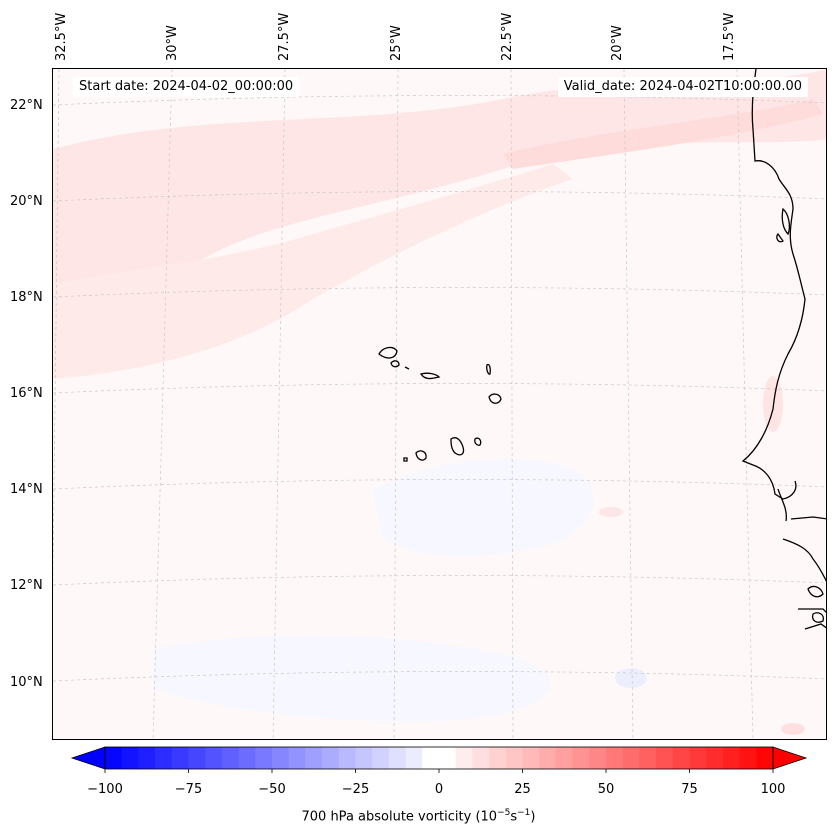 This screenshot has width=837, height=839. What do you see at coordinates (405, 459) in the screenshot?
I see `island-brava` at bounding box center [405, 459].